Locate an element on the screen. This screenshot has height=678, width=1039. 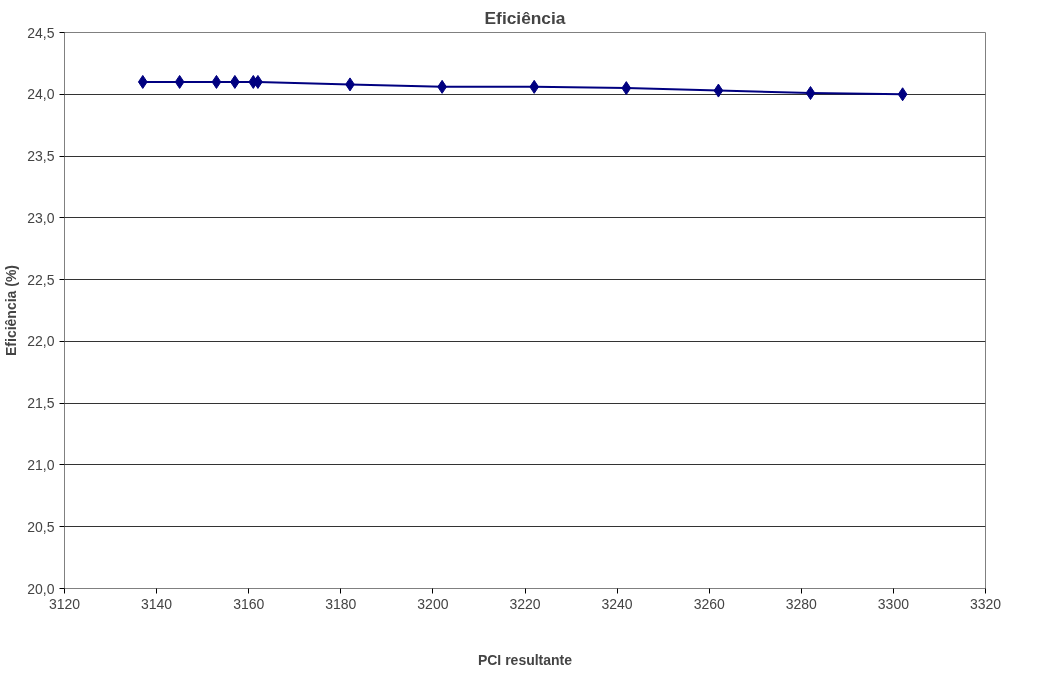
y-tick-label: 21,0 is located at coordinates (41, 464).